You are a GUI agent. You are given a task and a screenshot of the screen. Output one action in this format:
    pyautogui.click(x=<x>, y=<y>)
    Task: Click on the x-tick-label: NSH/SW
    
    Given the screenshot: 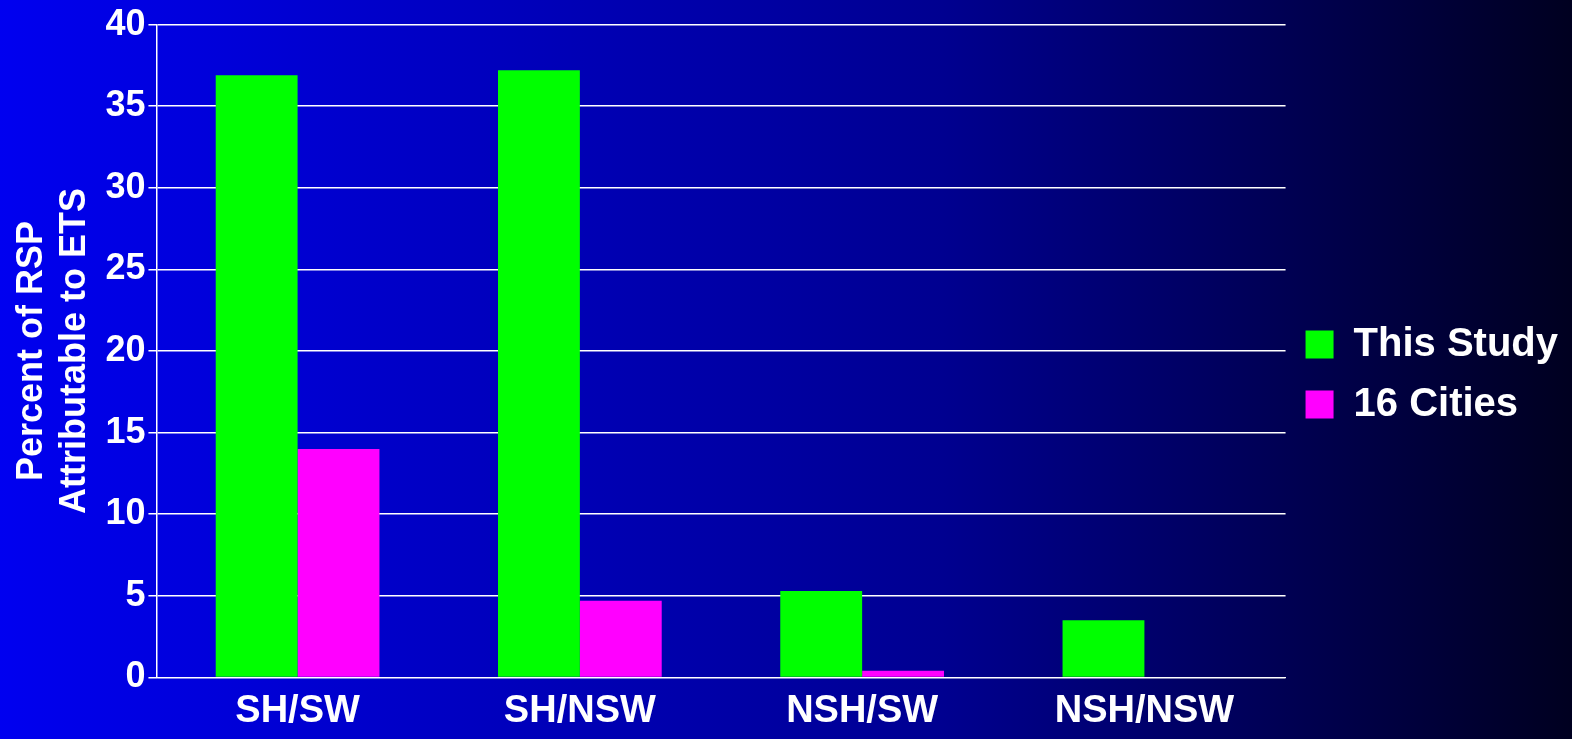 What is the action you would take?
    pyautogui.click(x=862, y=708)
    